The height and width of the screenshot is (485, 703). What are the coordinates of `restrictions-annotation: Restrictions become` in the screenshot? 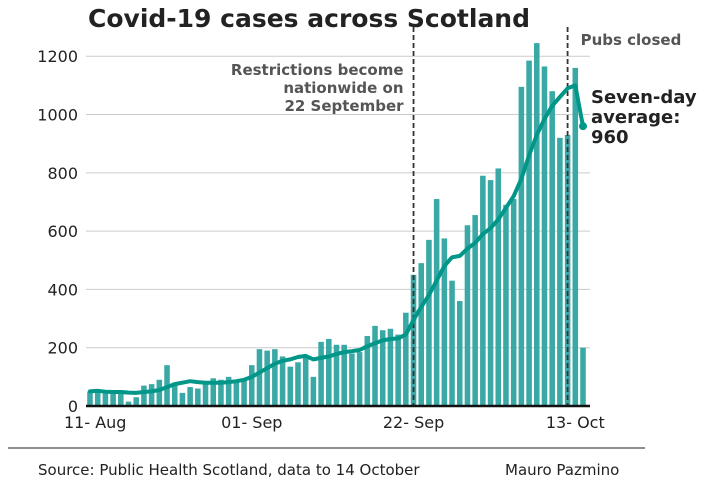 It's located at (317, 70).